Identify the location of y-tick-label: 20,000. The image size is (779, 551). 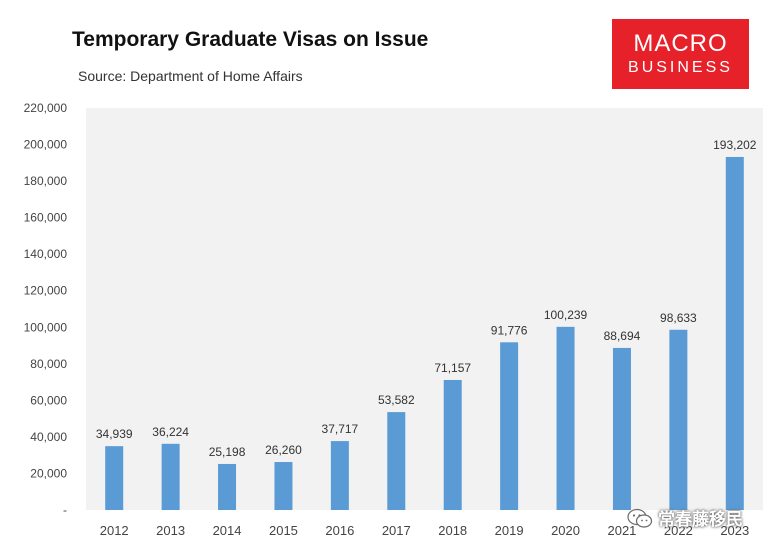
(48, 473).